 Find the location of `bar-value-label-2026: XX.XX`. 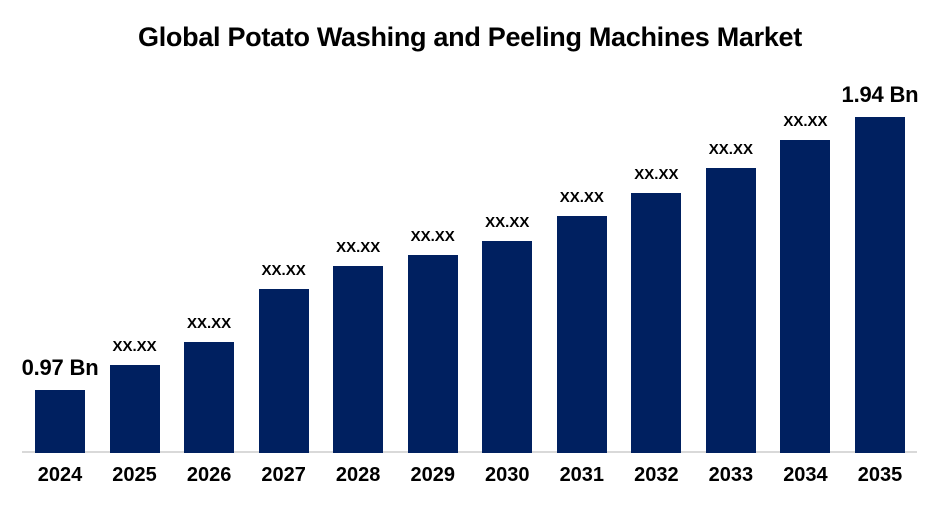

bar-value-label-2026: XX.XX is located at coordinates (209, 323).